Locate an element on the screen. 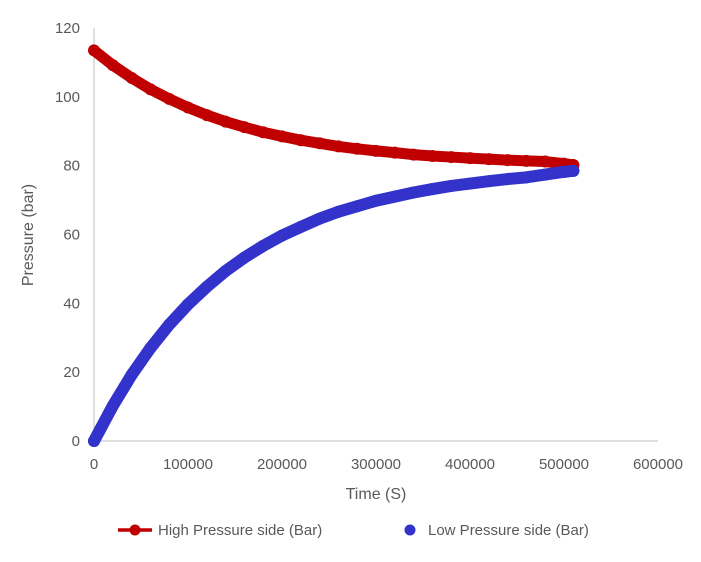 Image resolution: width=701 pixels, height=562 pixels. y-tick-label: 120 is located at coordinates (67, 28).